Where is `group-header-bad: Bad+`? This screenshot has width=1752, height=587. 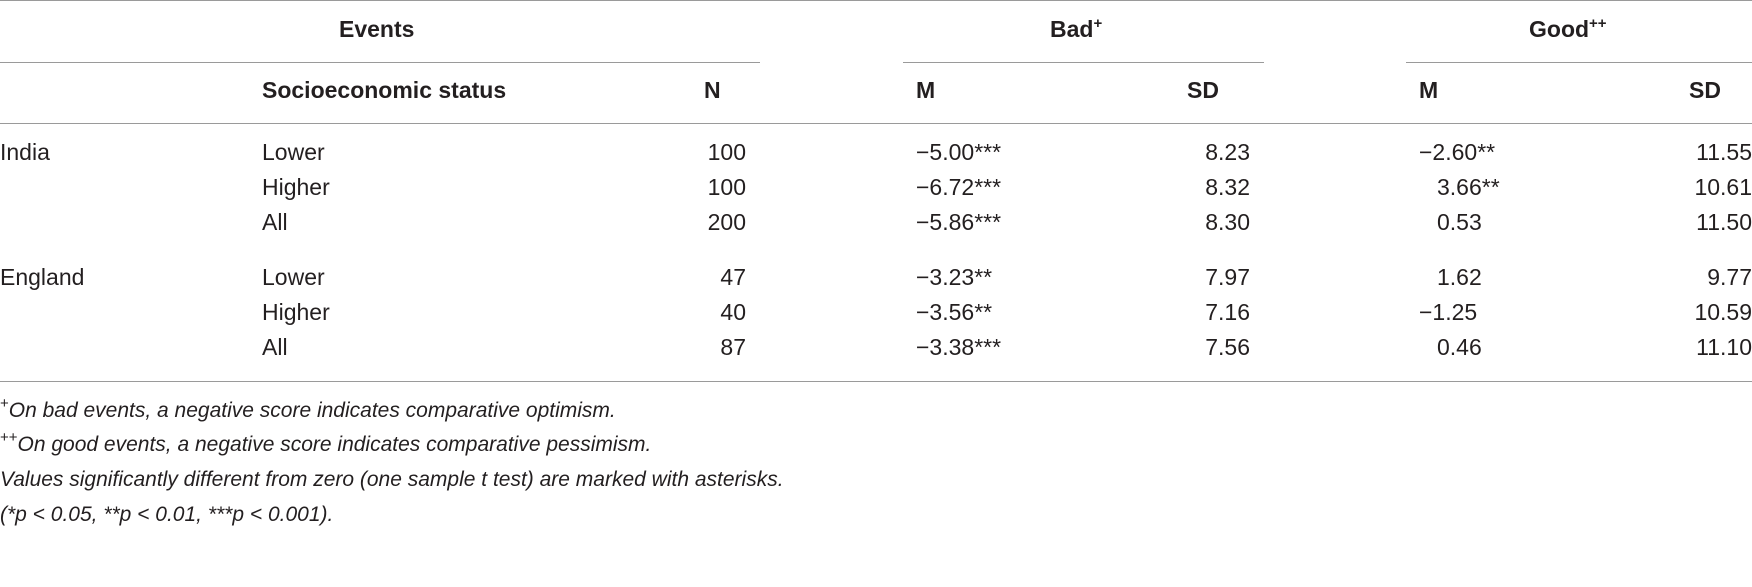
group-header-bad: Bad+ is located at coordinates (1076, 28).